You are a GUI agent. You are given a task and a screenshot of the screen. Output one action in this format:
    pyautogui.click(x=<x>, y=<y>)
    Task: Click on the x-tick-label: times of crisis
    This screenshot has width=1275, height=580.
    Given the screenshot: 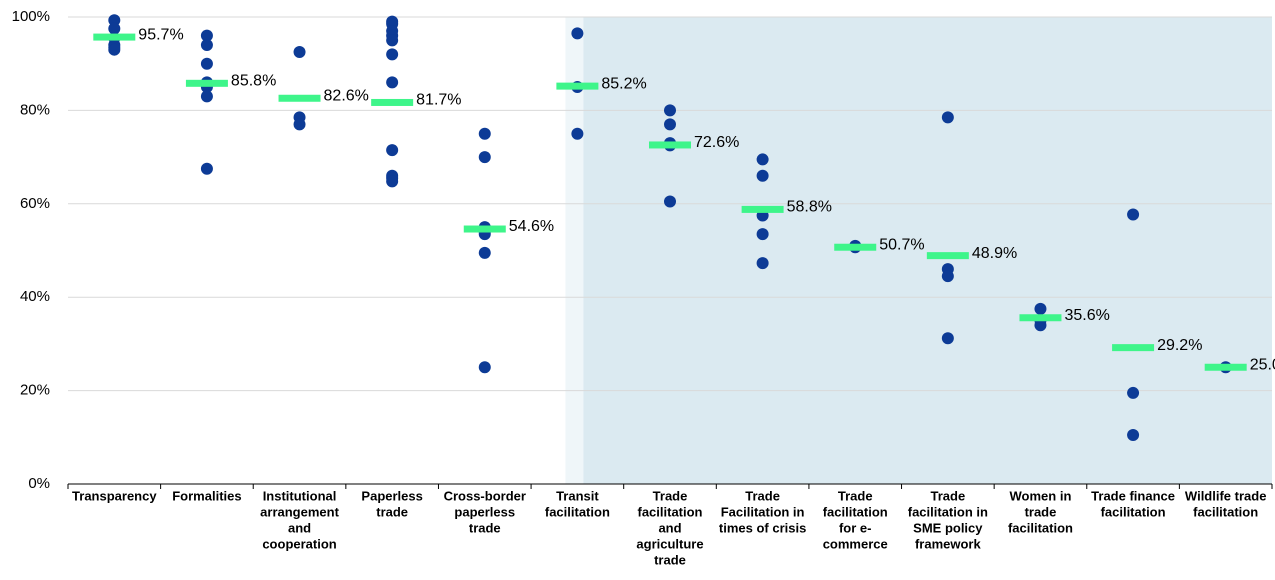 What is the action you would take?
    pyautogui.click(x=762, y=527)
    